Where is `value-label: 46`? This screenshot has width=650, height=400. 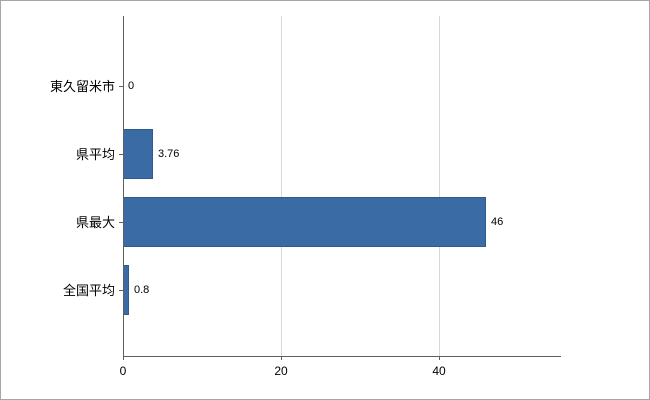
value-label: 46 is located at coordinates (497, 222).